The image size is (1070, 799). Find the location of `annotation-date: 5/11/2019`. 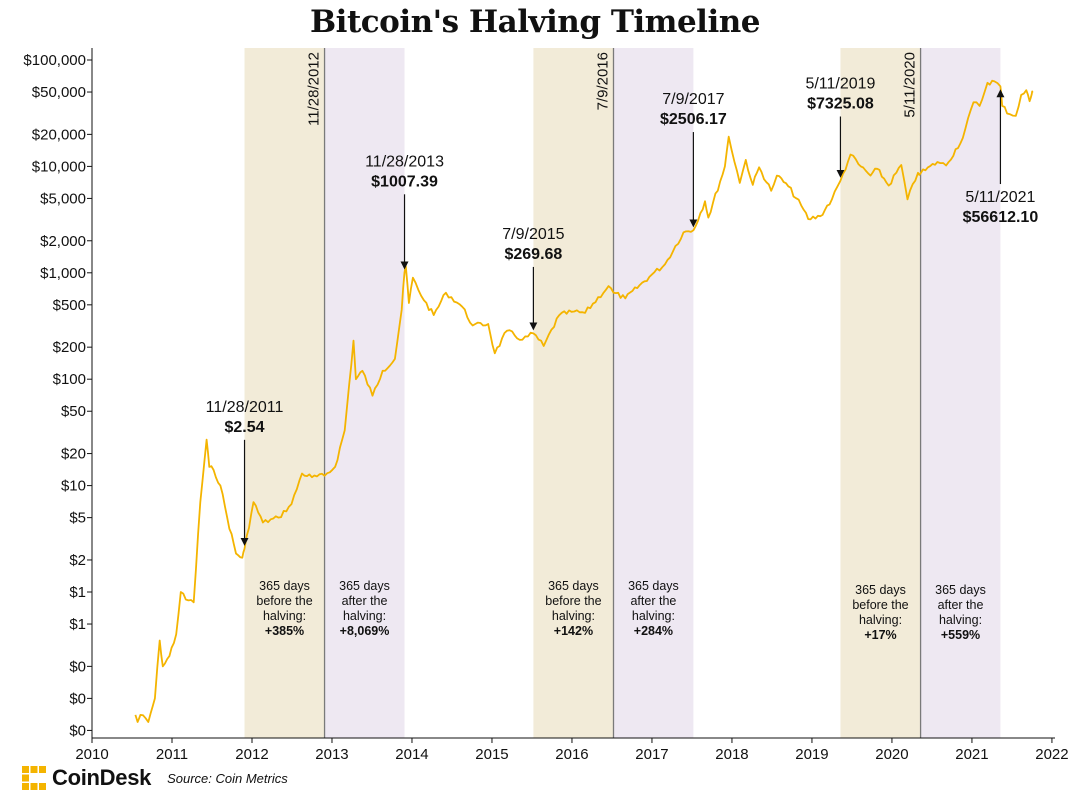

annotation-date: 5/11/2019 is located at coordinates (840, 84).